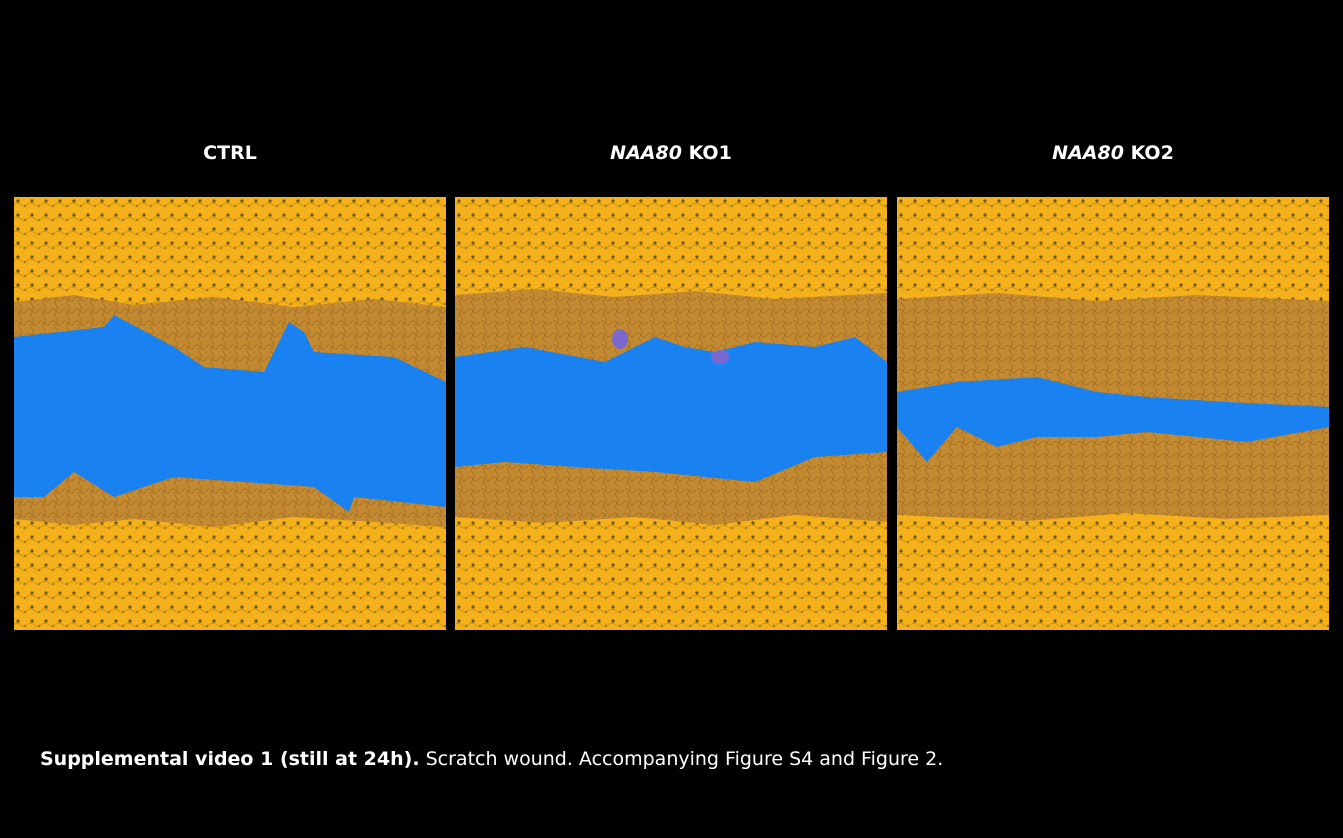  Describe the element at coordinates (230, 759) in the screenshot. I see `caption-bold: Supplemental video 1 (still at 24h).` at that location.